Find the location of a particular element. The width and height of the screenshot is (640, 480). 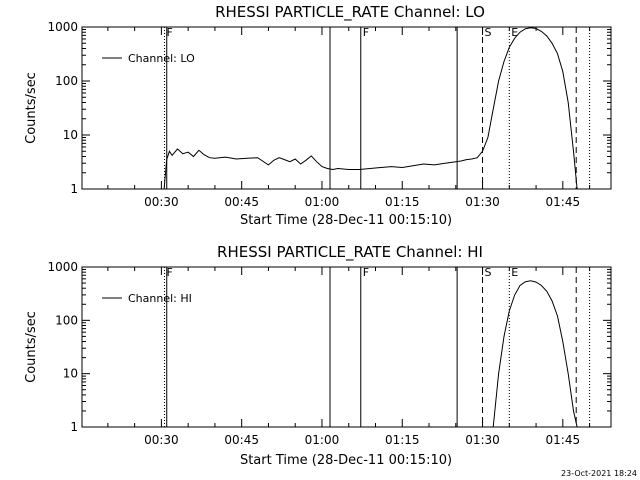

footer-date: 23-Oct-2021 18:24 is located at coordinates (599, 473).